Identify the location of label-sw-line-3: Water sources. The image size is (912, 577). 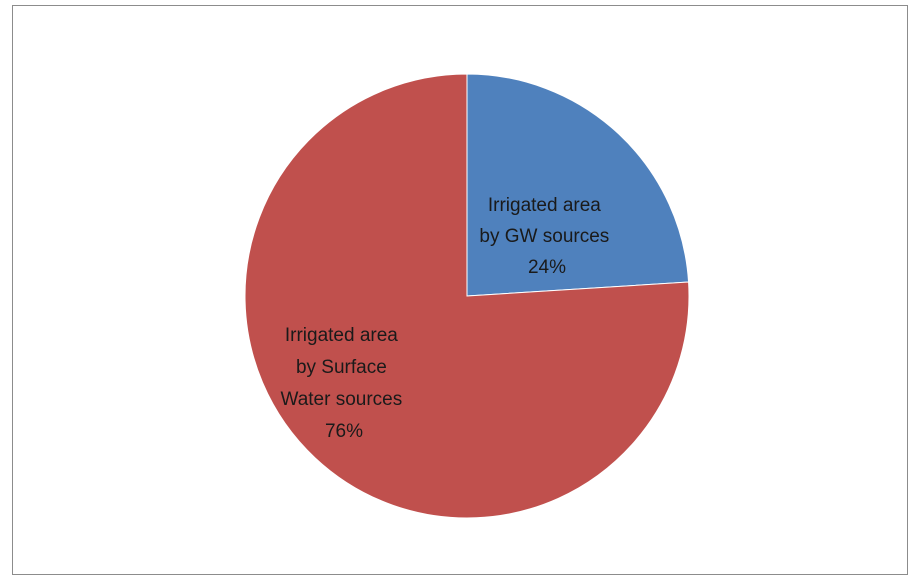
(341, 399).